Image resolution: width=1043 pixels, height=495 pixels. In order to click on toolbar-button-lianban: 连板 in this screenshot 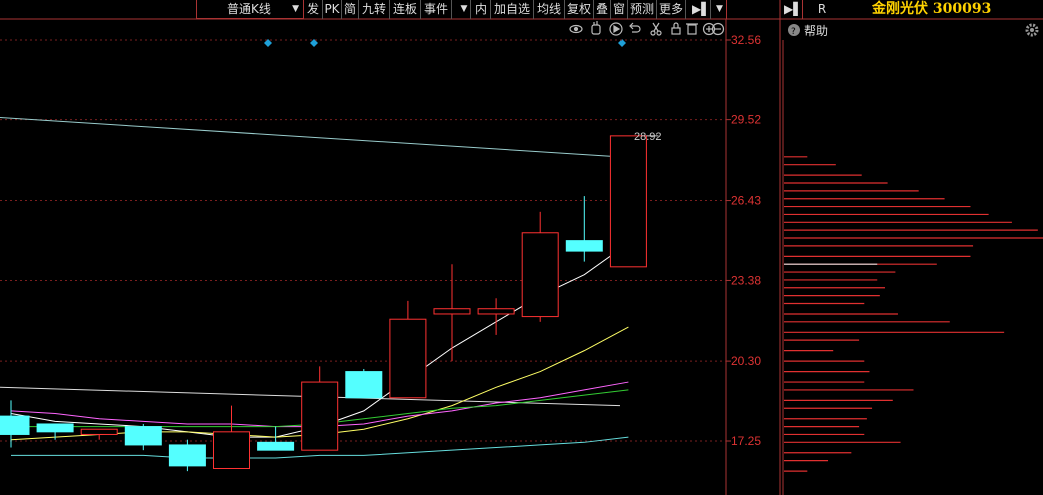, I will do `click(405, 9)`.